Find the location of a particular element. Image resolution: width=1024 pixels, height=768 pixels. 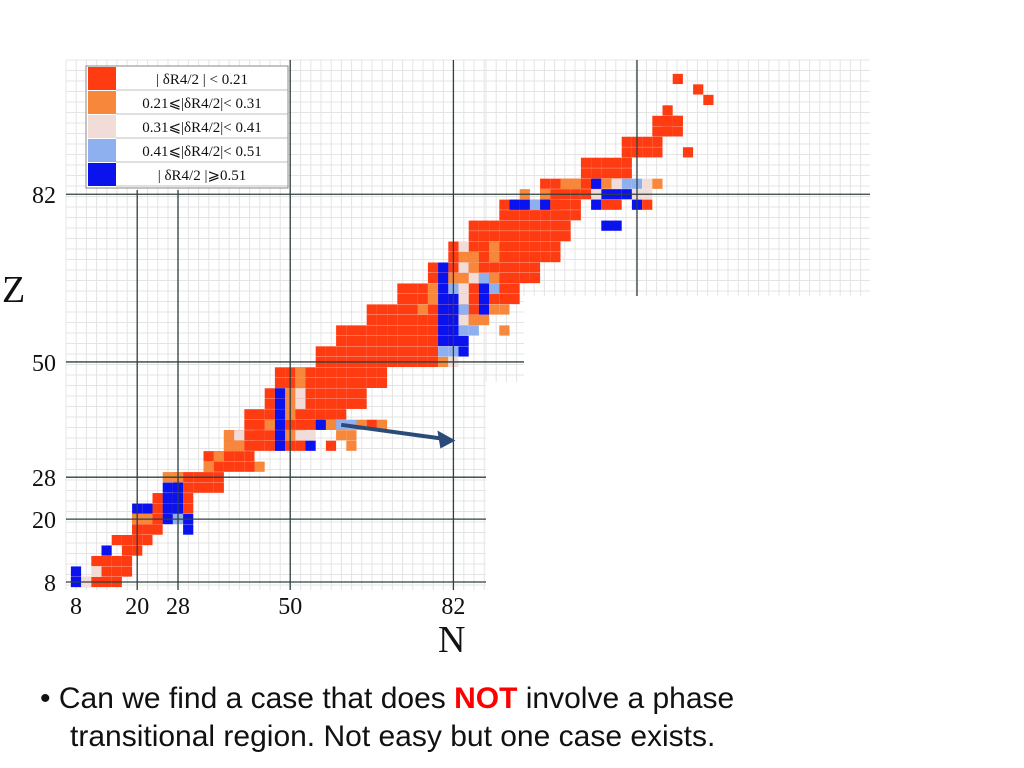

x-axis-label: N is located at coordinates (451, 640).